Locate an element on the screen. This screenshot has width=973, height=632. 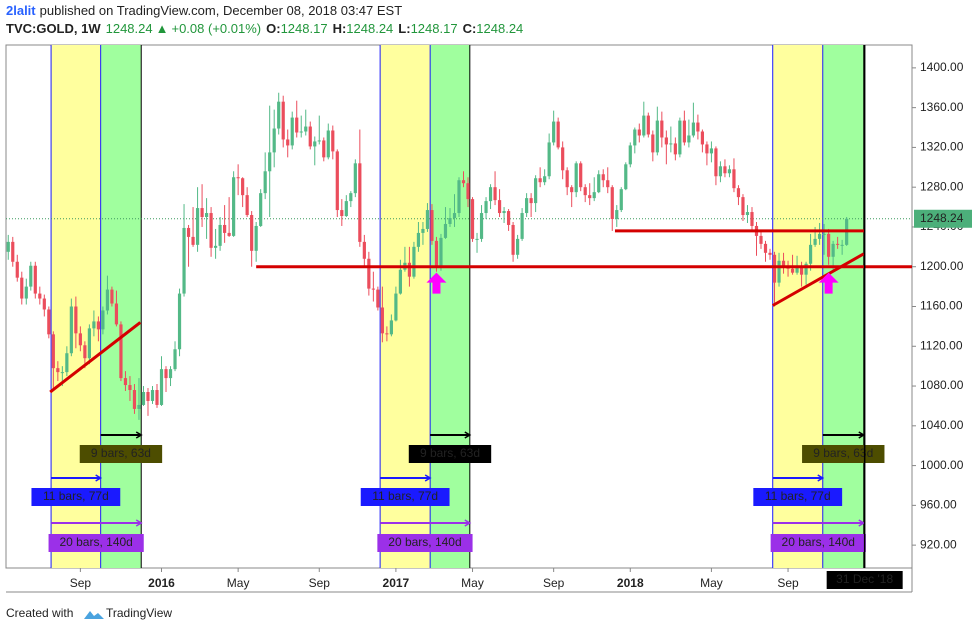
last: 1248.24 is located at coordinates (129, 28).